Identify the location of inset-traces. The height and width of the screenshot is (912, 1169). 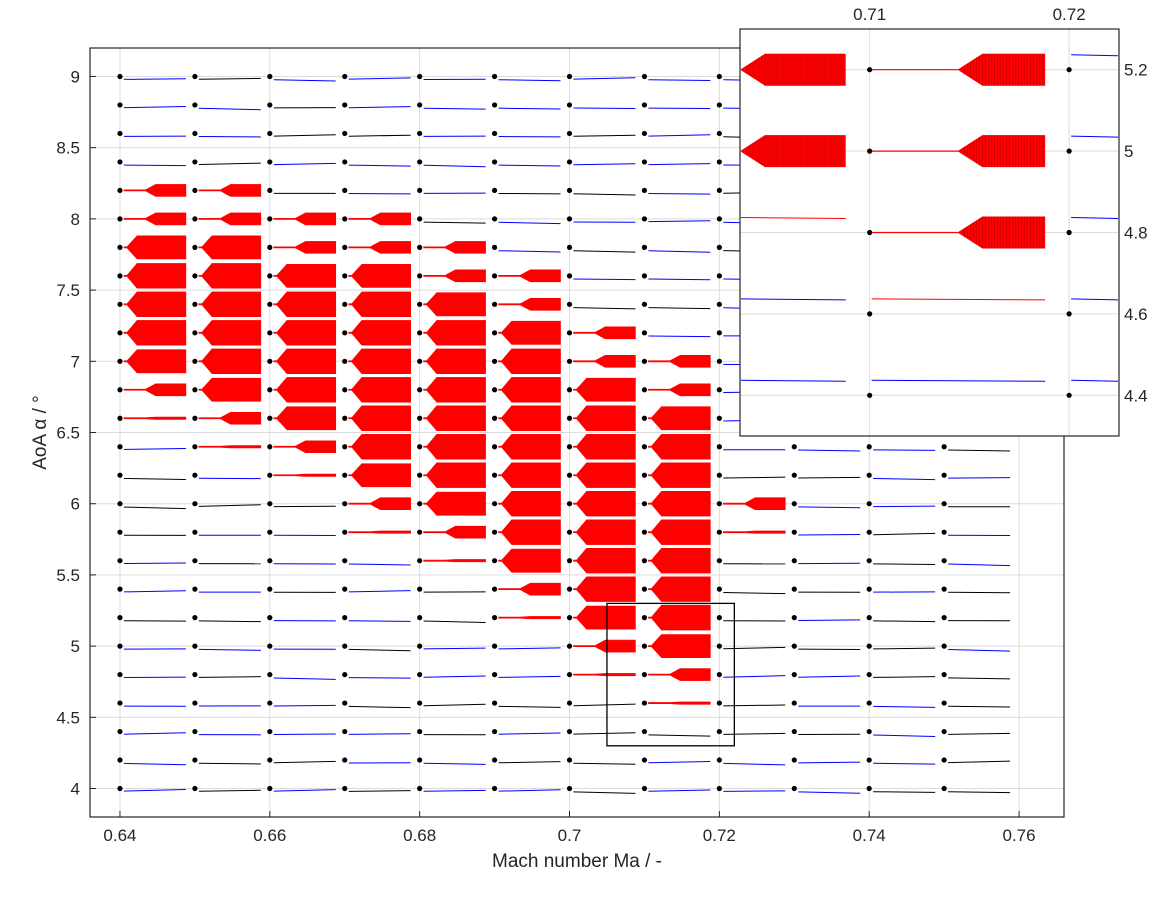
(929, 217).